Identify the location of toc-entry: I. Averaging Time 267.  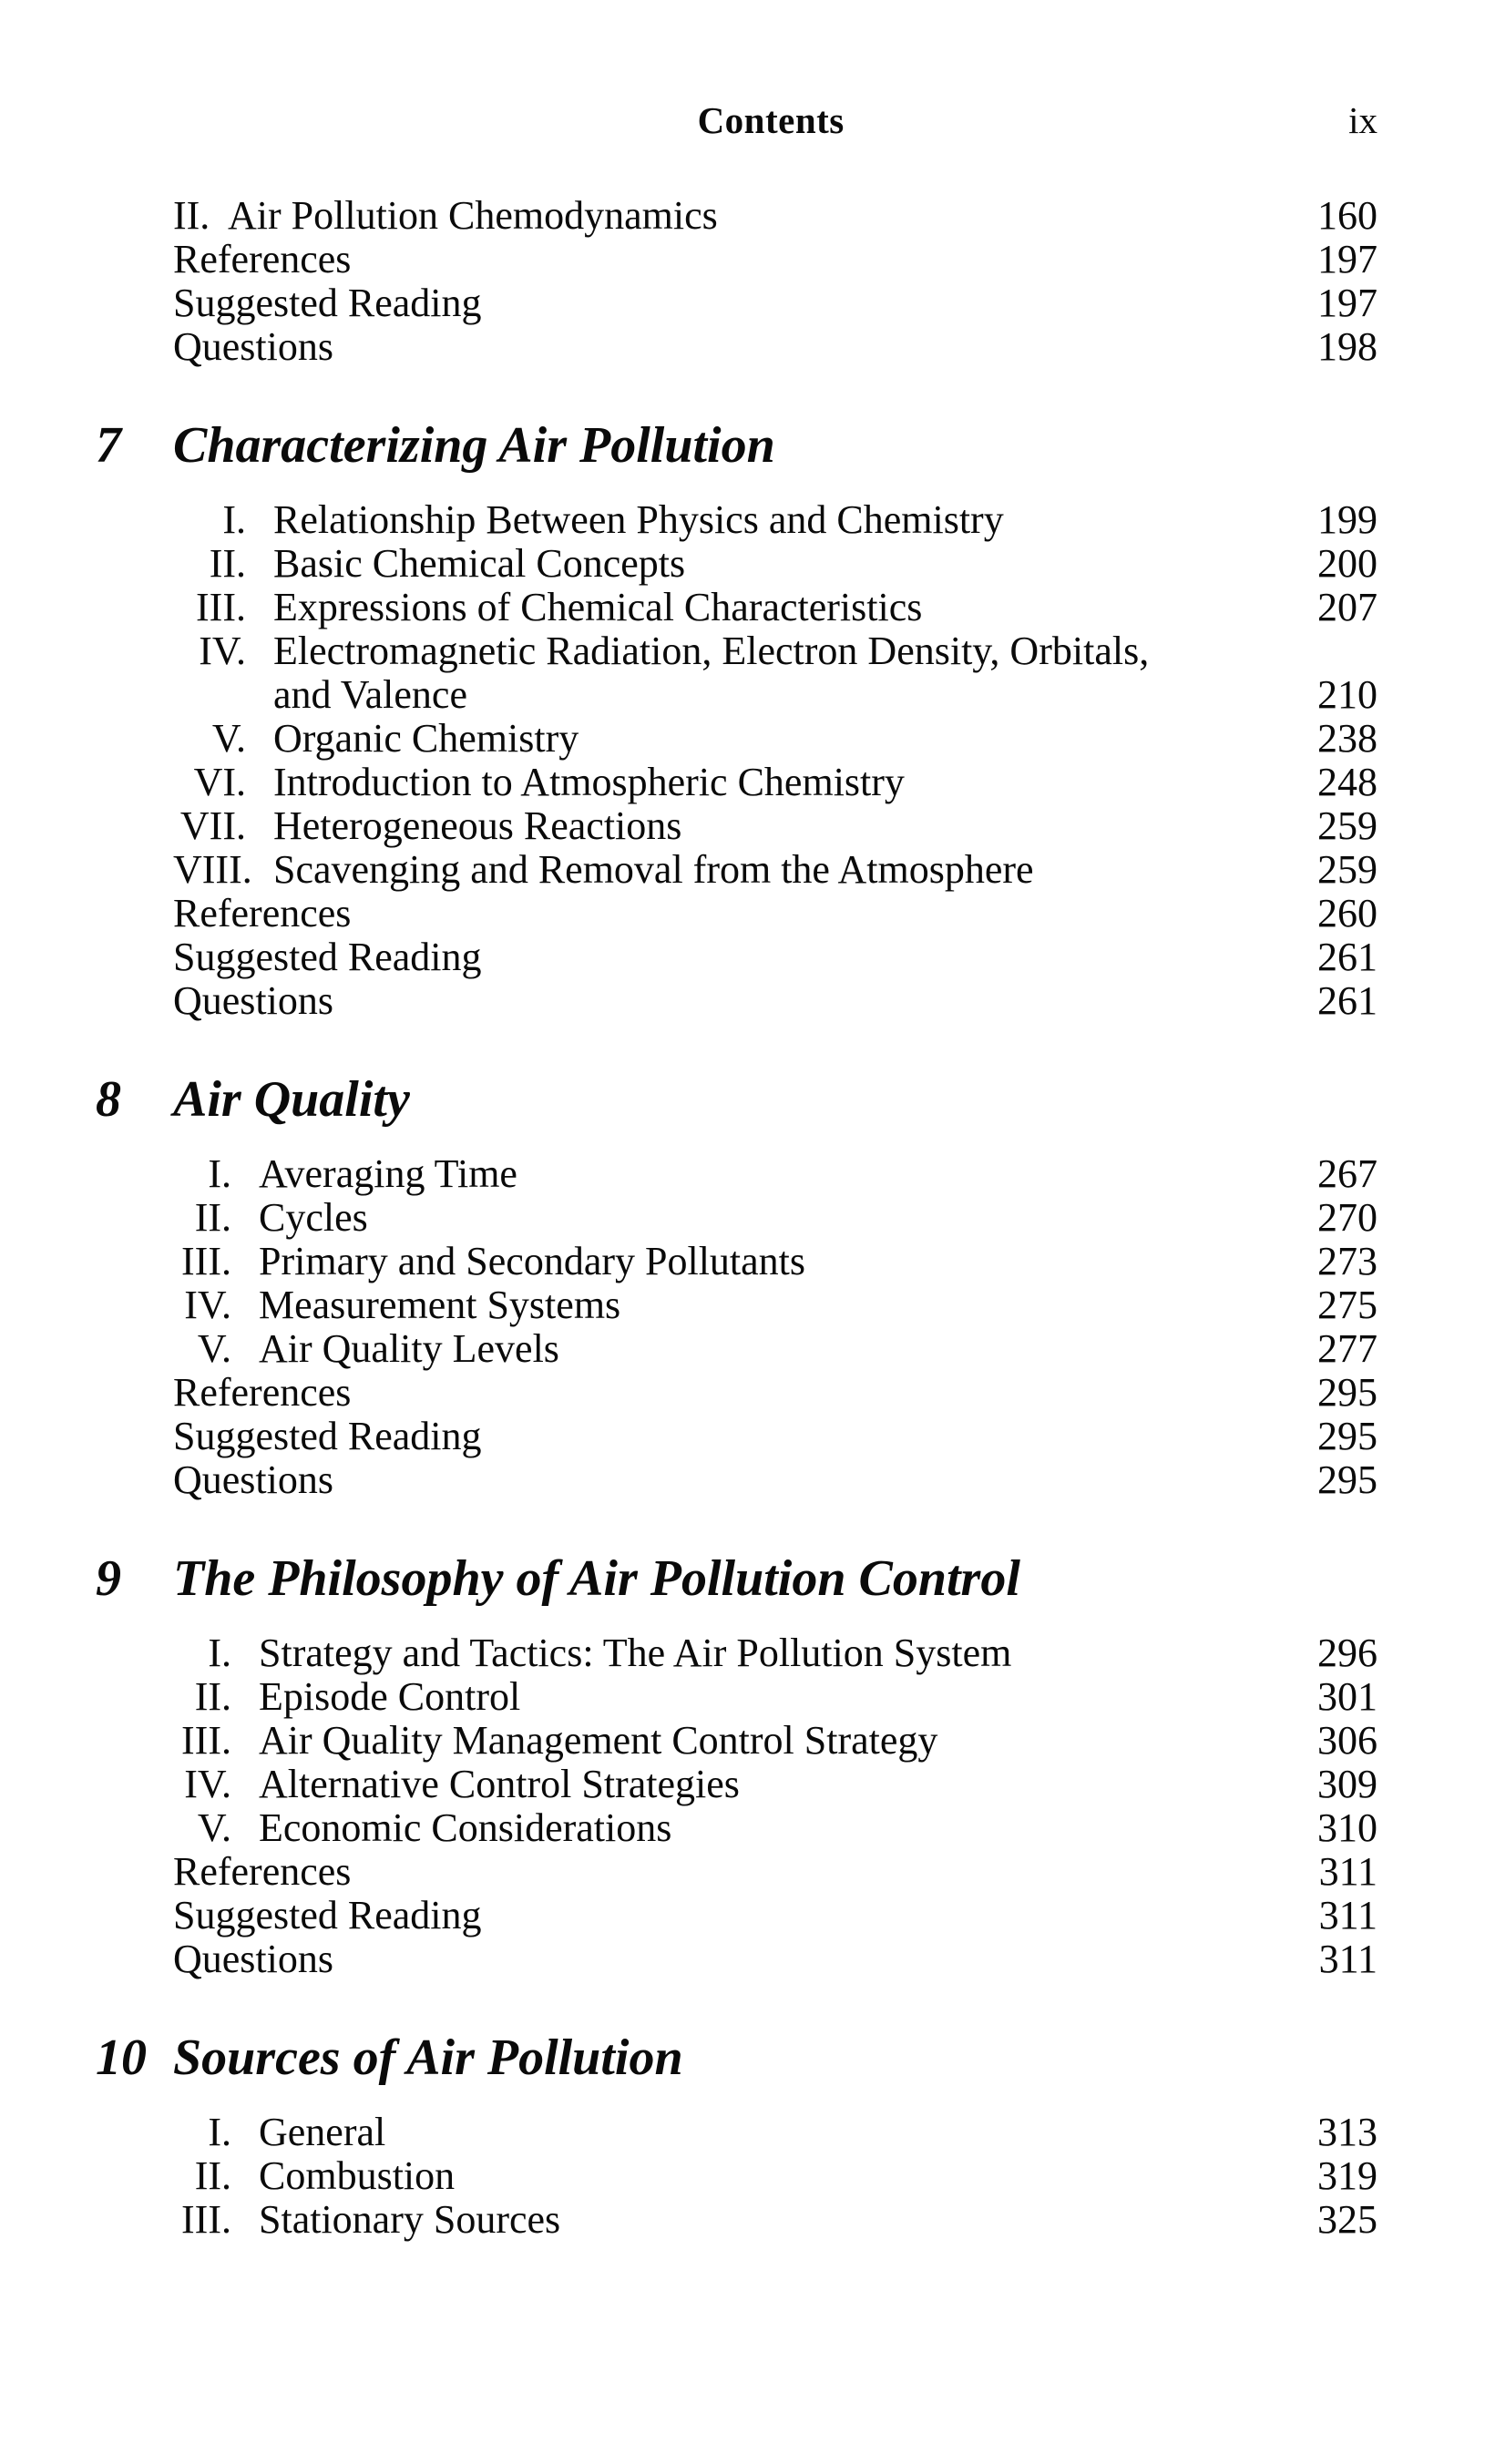
(775, 1174).